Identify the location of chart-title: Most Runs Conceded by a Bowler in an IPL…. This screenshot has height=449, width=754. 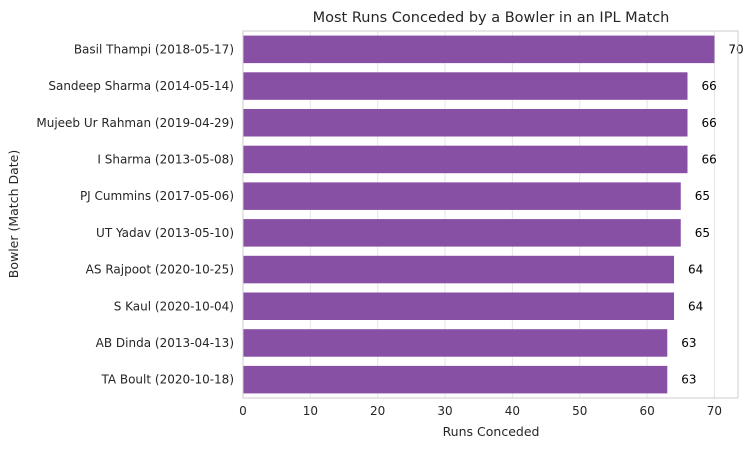
(491, 18).